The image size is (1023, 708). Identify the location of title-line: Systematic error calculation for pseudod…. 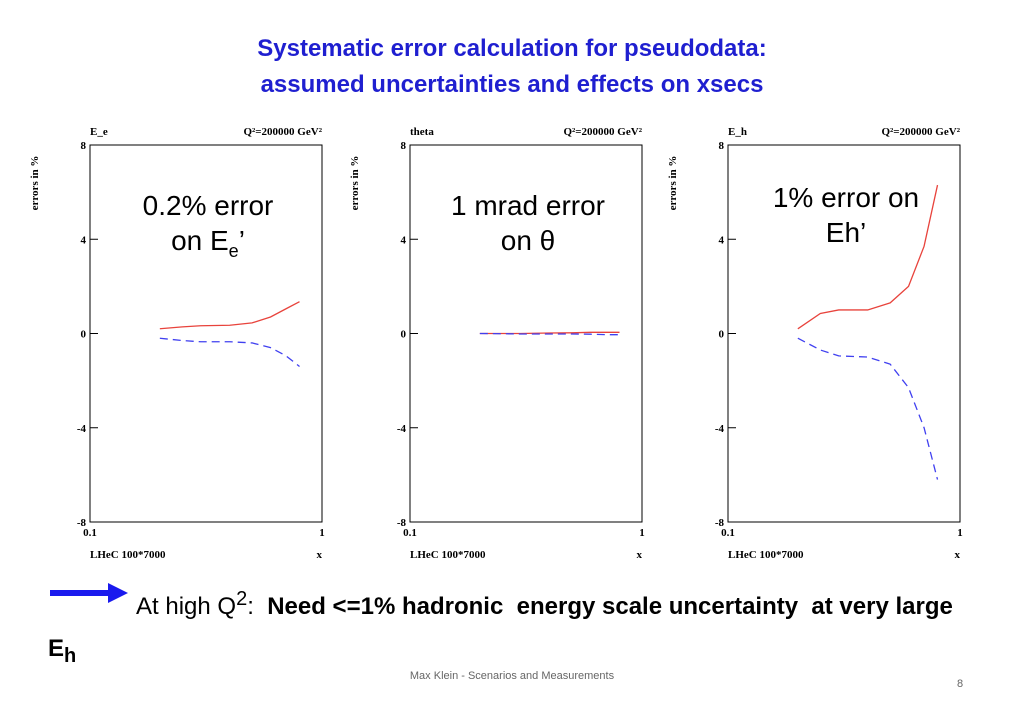
(511, 48).